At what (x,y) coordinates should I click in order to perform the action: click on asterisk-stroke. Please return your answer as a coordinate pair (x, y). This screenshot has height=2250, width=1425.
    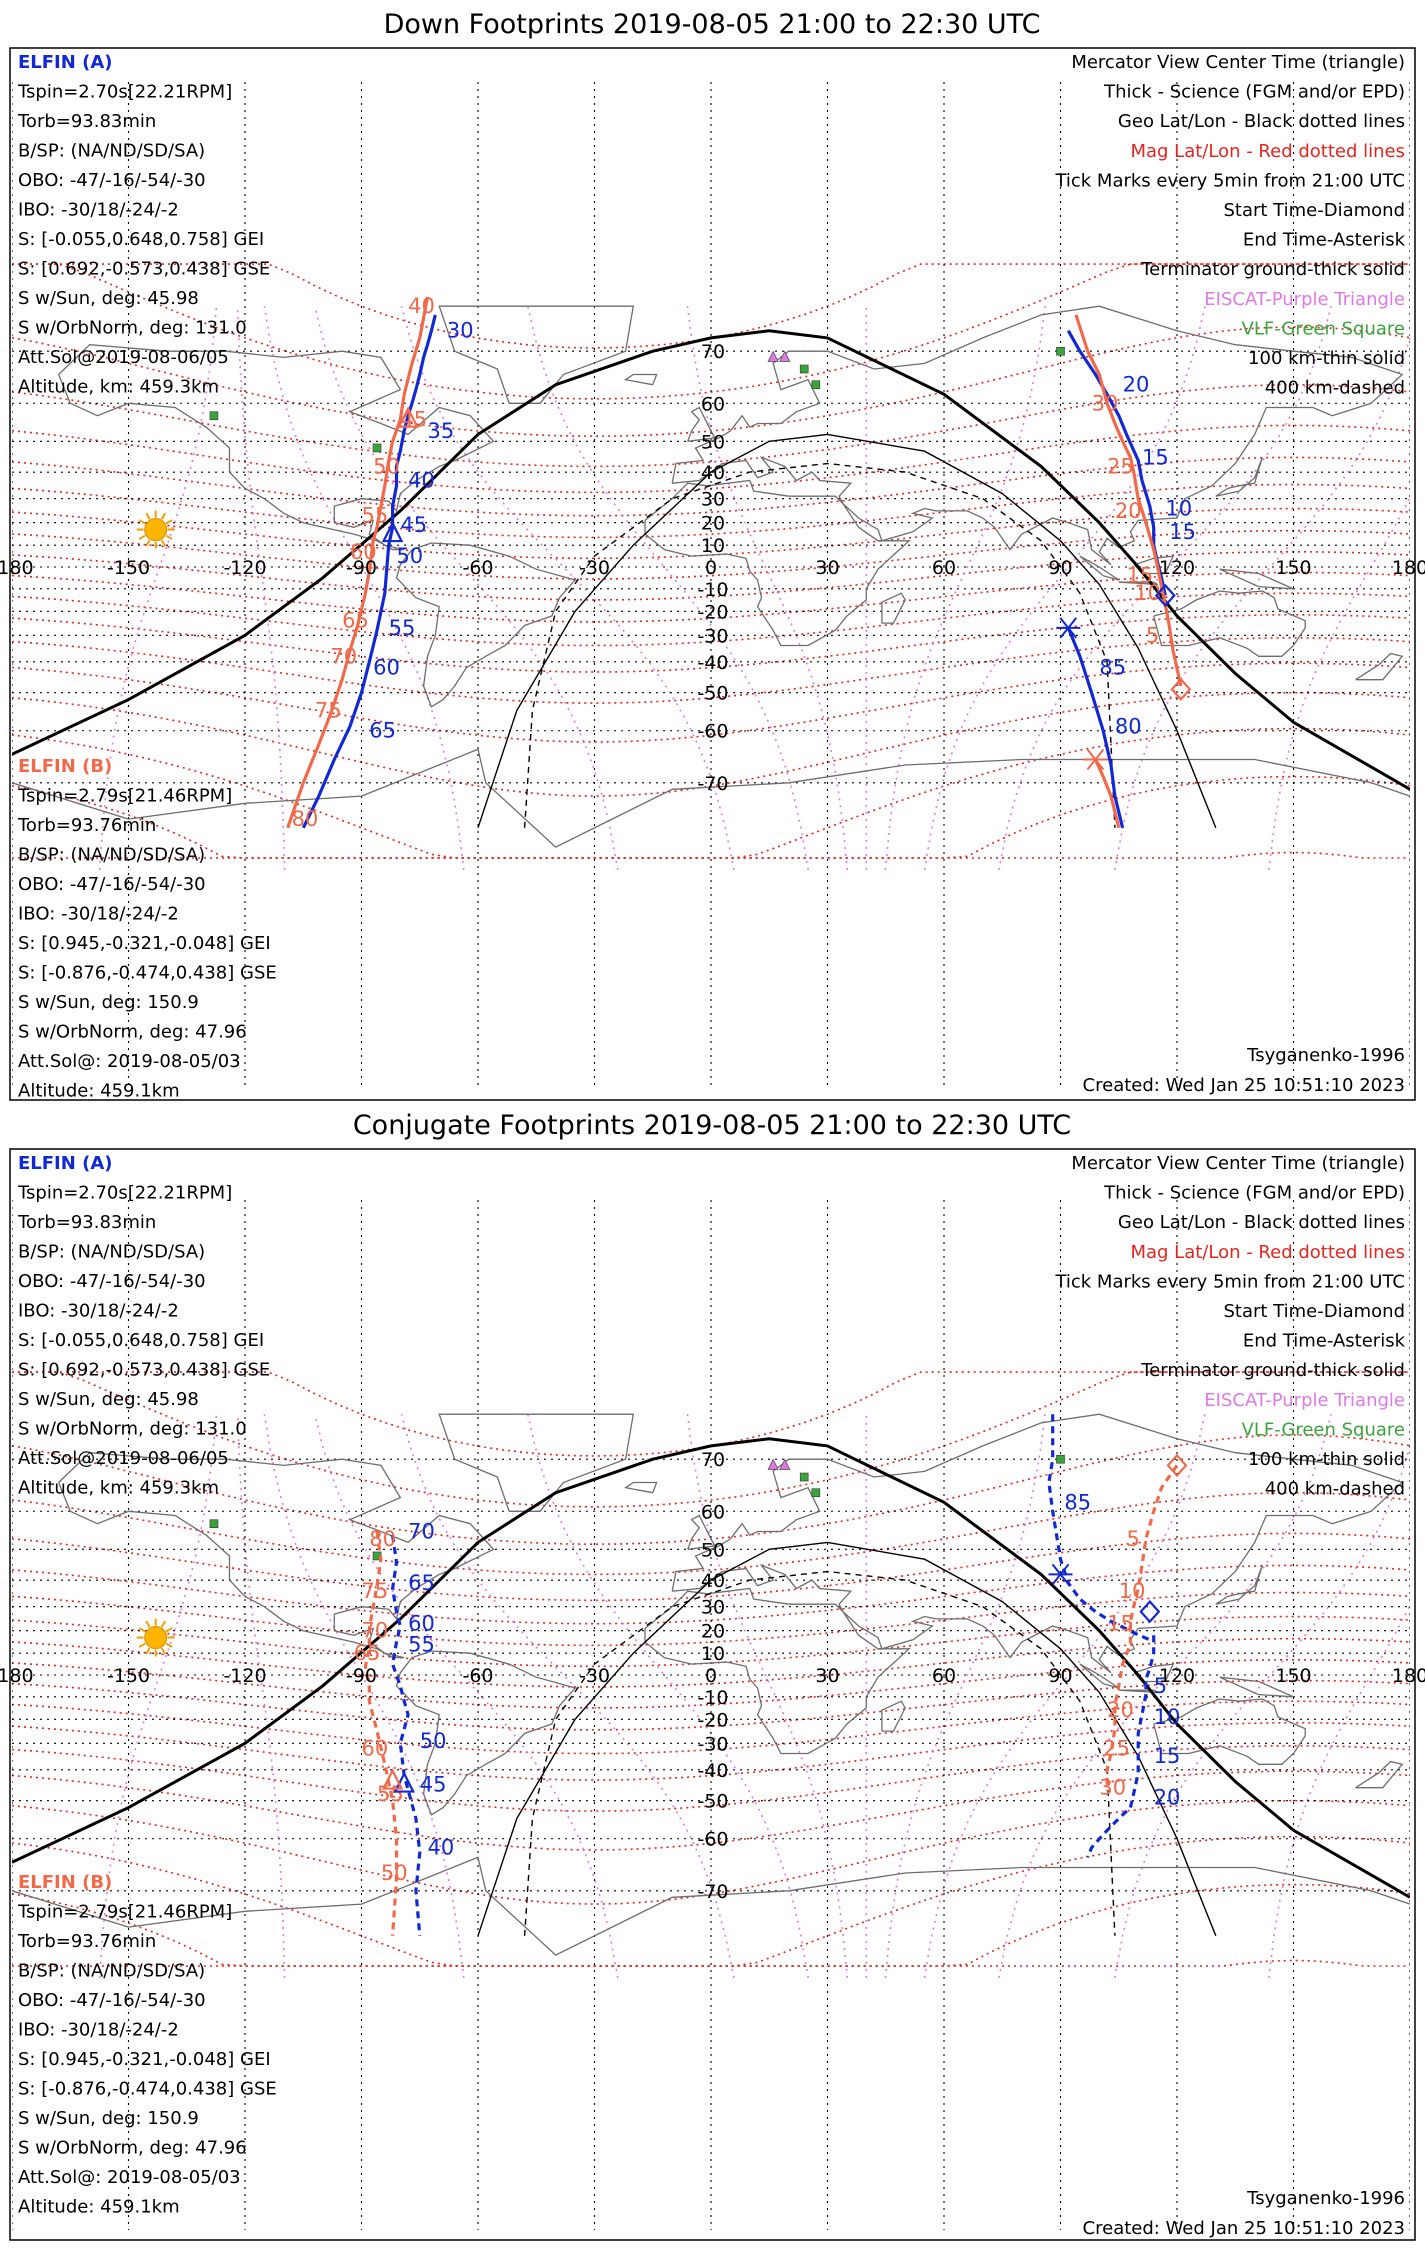
    Looking at the image, I should click on (1060, 1574).